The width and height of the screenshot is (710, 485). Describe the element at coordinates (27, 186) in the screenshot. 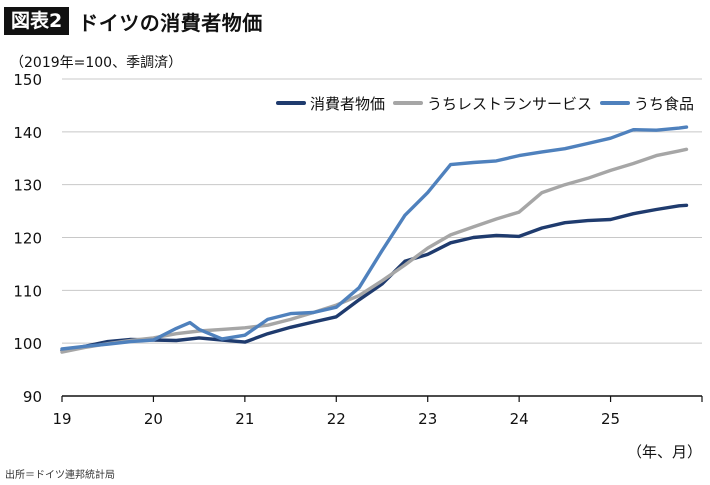

I see `y-tick-label: 130` at that location.